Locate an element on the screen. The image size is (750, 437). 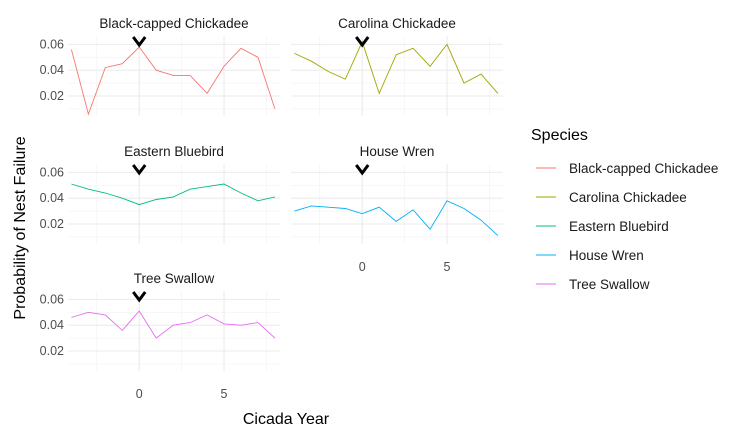
legend-label: House Wren is located at coordinates (606, 255).